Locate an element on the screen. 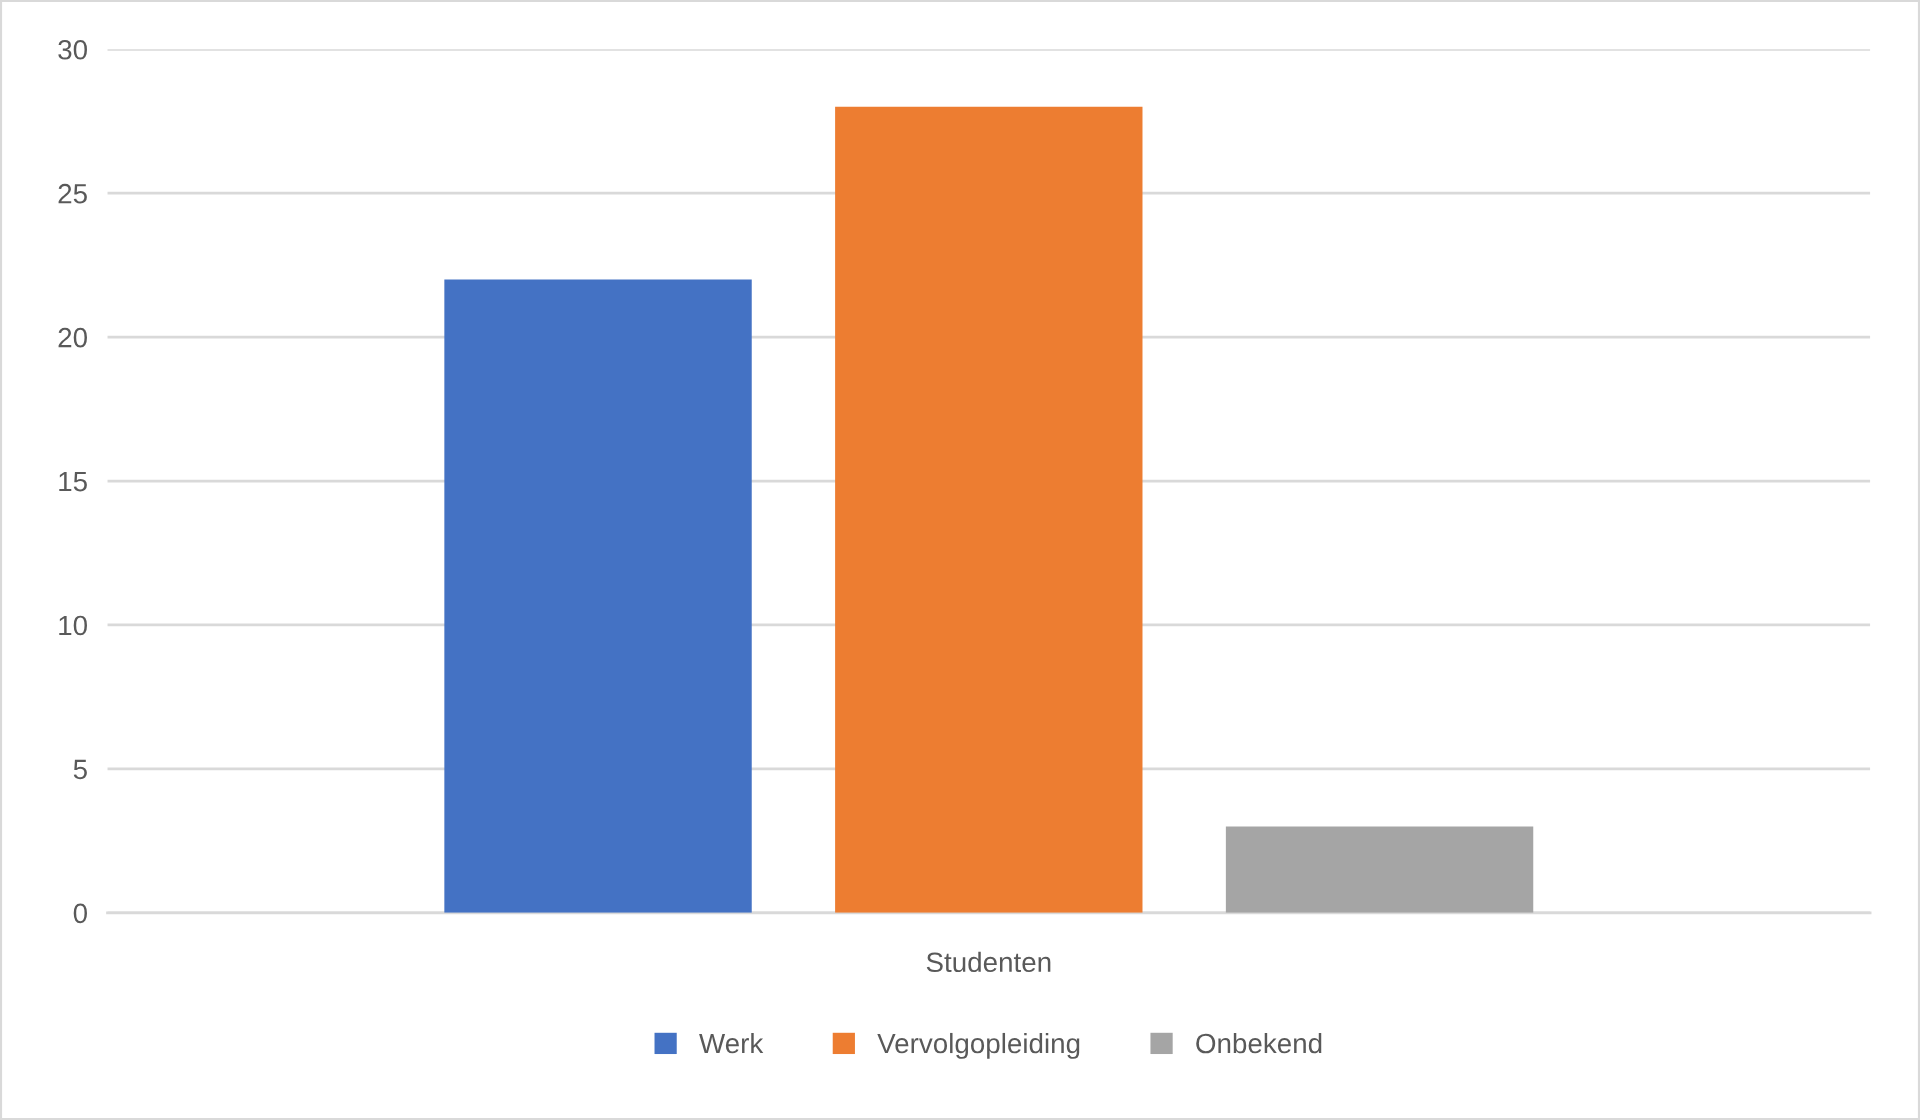  legend-label: Onbekend is located at coordinates (1259, 1043).